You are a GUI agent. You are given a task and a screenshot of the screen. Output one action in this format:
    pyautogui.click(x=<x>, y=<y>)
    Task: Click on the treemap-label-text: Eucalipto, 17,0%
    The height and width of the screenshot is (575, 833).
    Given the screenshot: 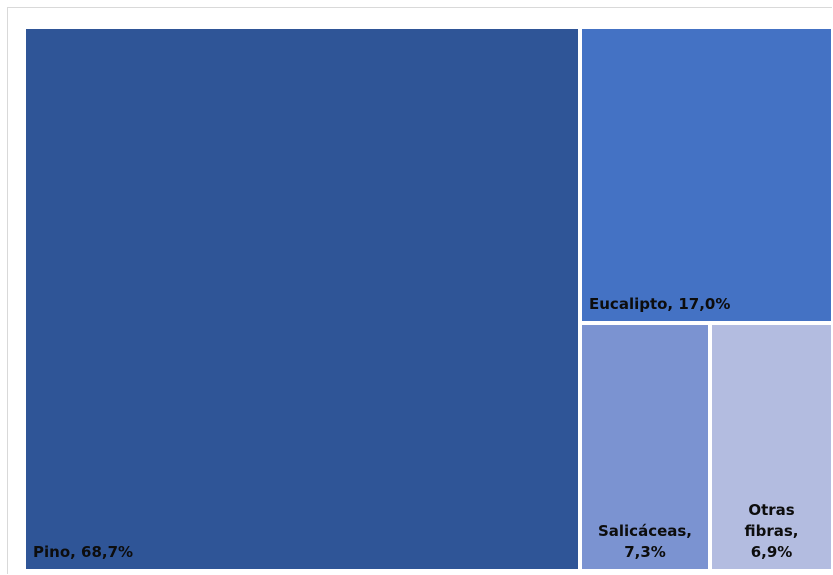 What is the action you would take?
    pyautogui.click(x=660, y=304)
    